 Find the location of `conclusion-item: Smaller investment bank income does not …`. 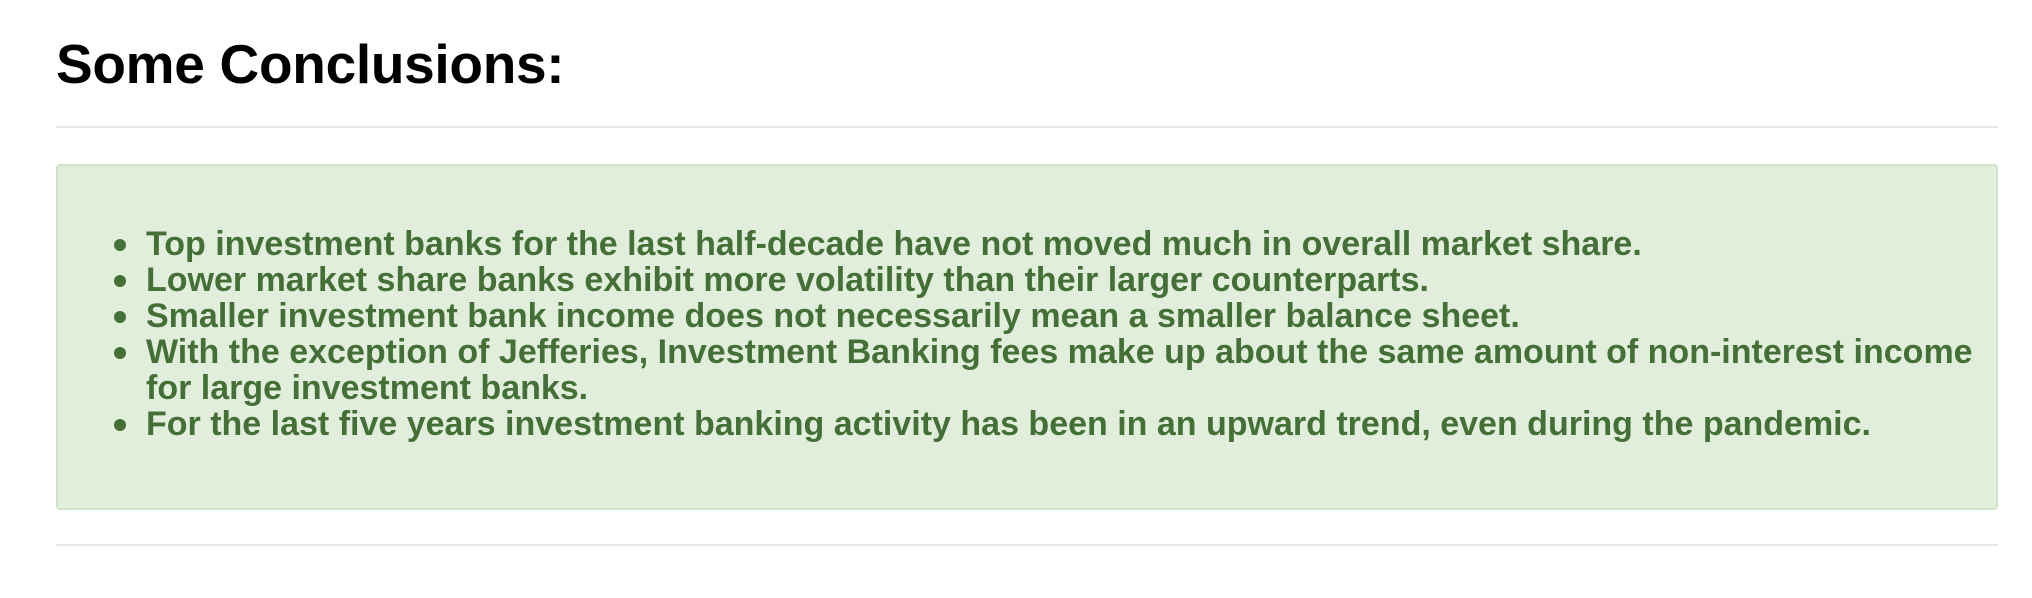

conclusion-item: Smaller investment bank income does not … is located at coordinates (1050, 316).